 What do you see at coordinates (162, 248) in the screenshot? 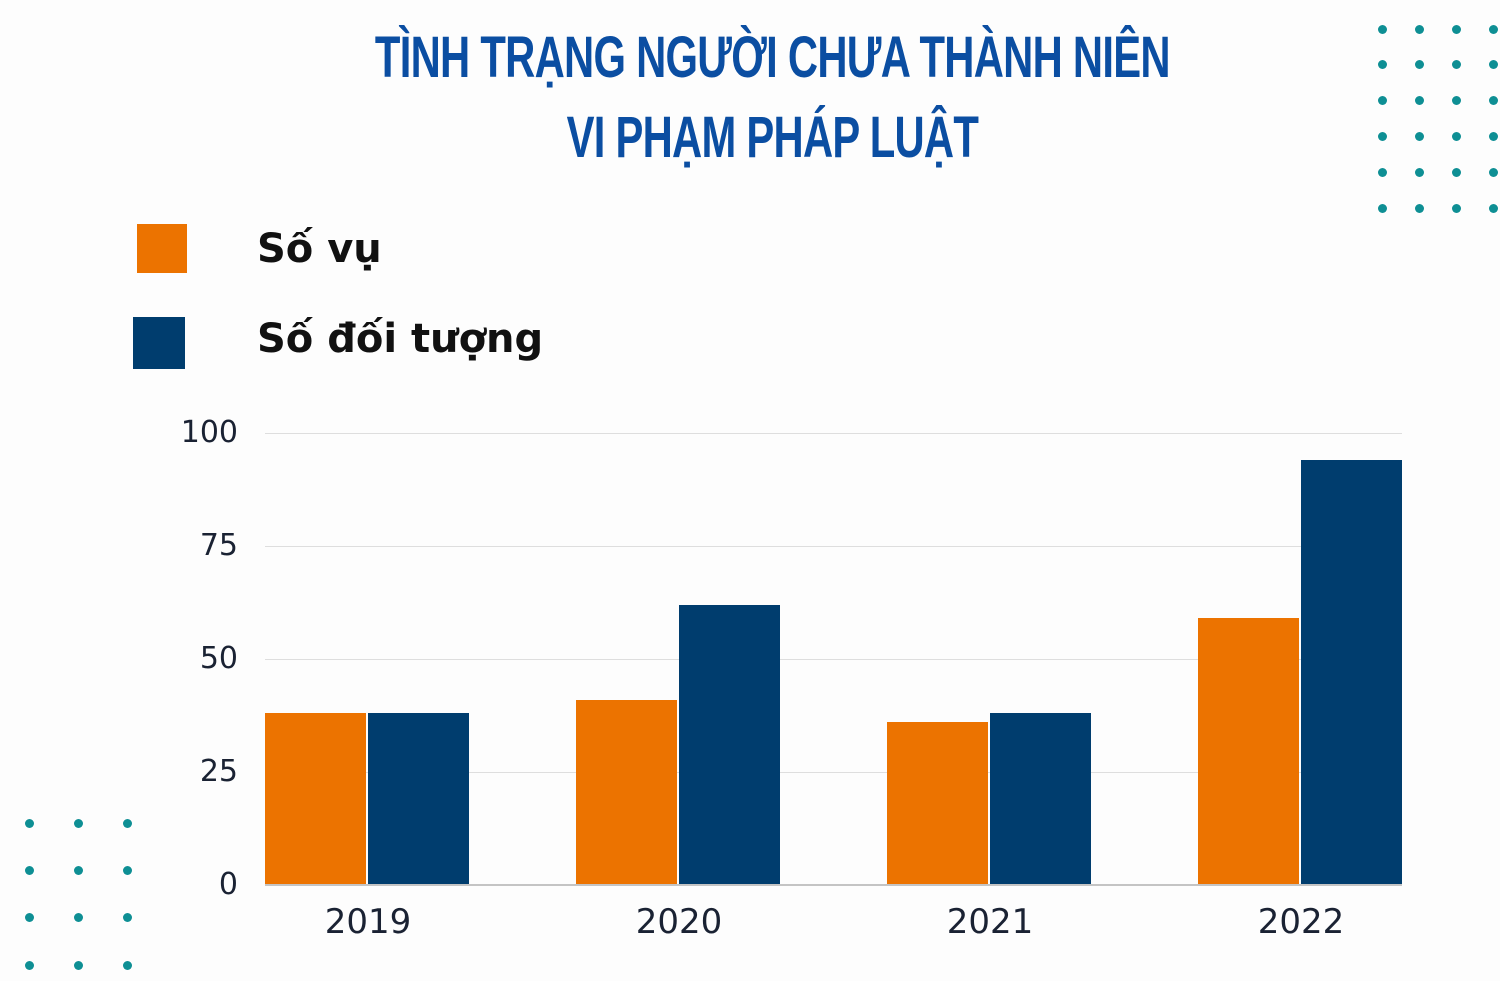
I see `legend-swatch-so-vu` at bounding box center [162, 248].